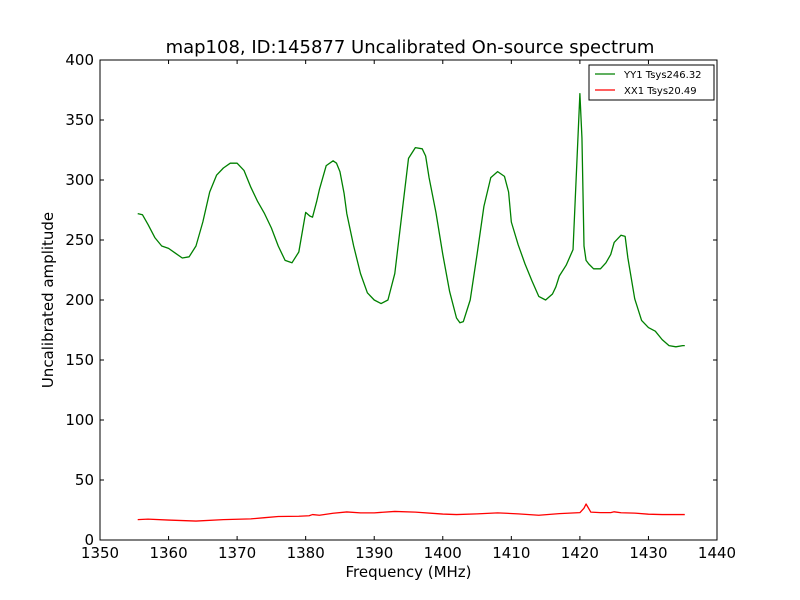 The image size is (800, 600). I want to click on y-tick-label: 200, so click(79, 300).